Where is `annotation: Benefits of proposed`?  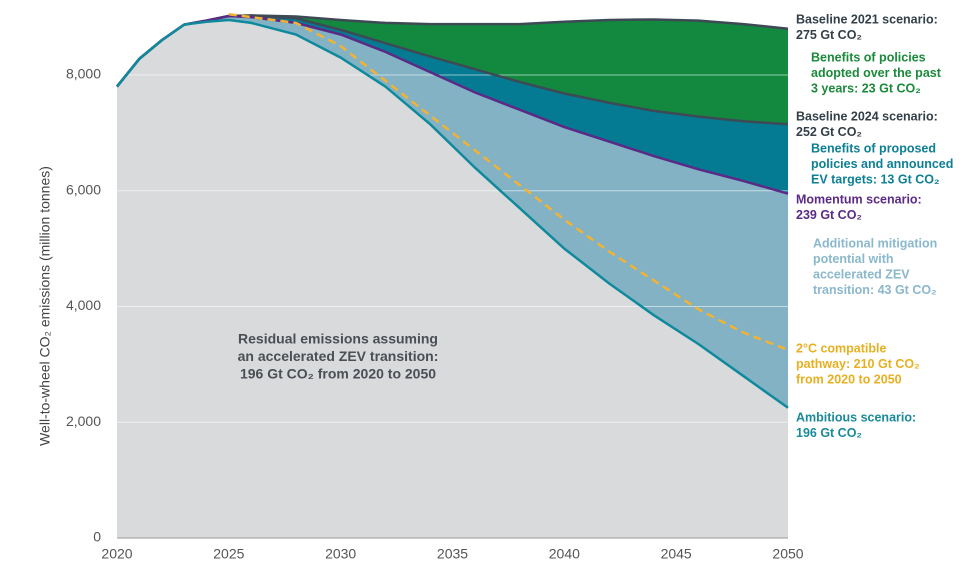
annotation: Benefits of proposed is located at coordinates (873, 148).